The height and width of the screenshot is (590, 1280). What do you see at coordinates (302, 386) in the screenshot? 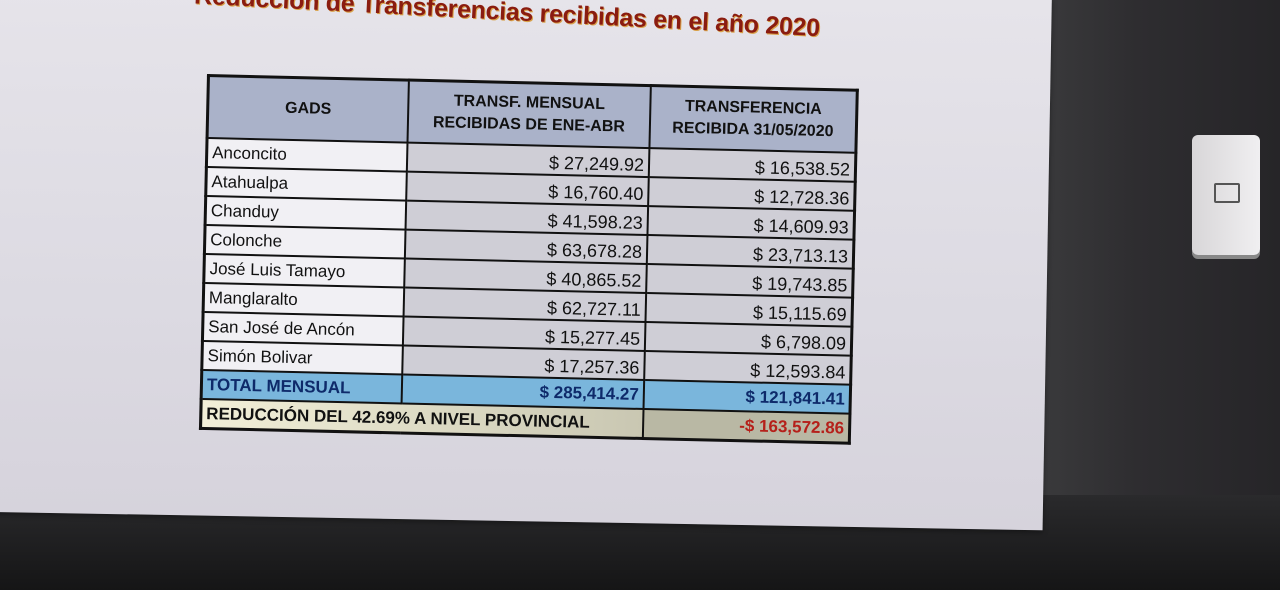
I see `total-label: TOTAL MENSUAL` at bounding box center [302, 386].